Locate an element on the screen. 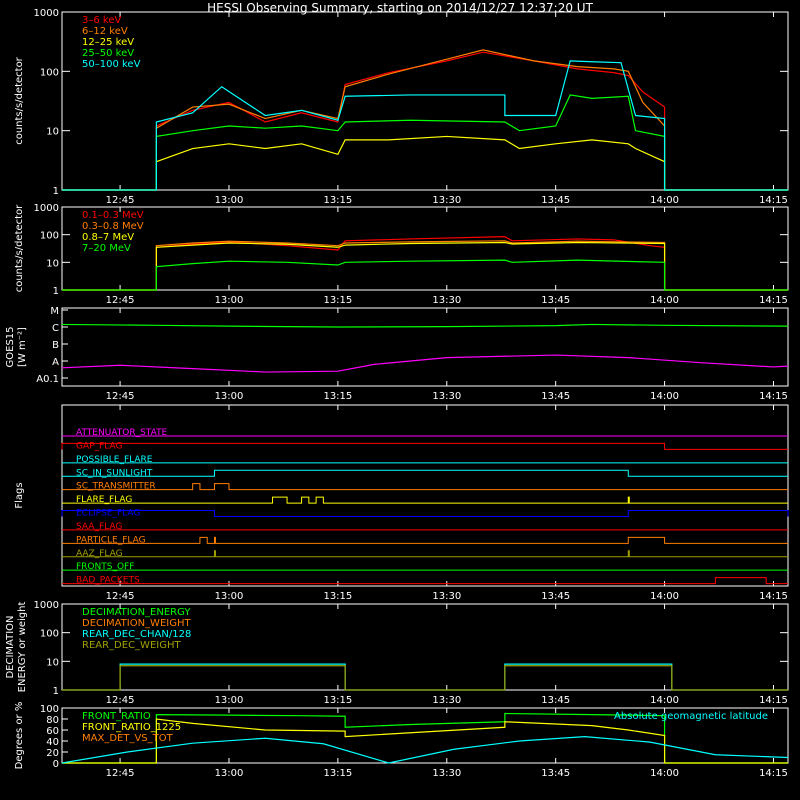 This screenshot has height=800, width=800. flag-label: ECLIPSE_FLAG is located at coordinates (108, 514).